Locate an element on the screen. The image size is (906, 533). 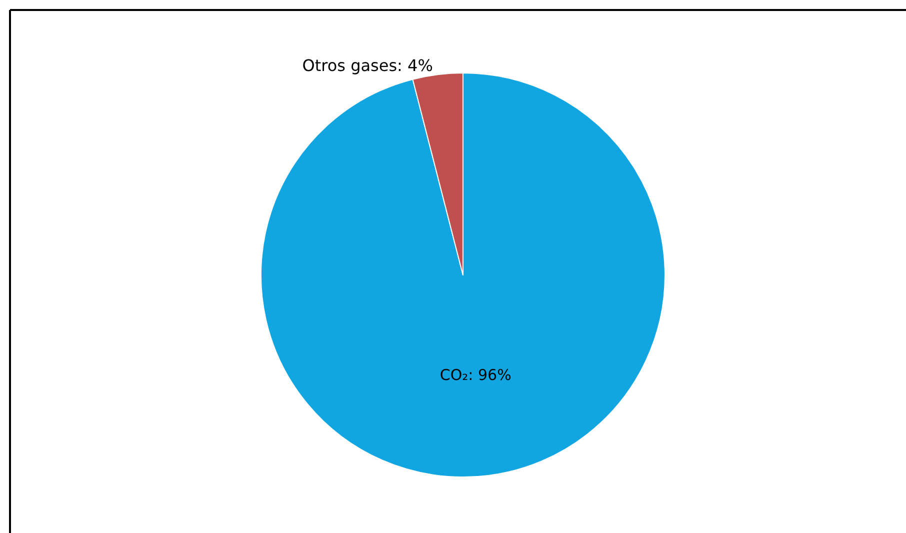
slice-label: CO₂: 96% is located at coordinates (476, 375).